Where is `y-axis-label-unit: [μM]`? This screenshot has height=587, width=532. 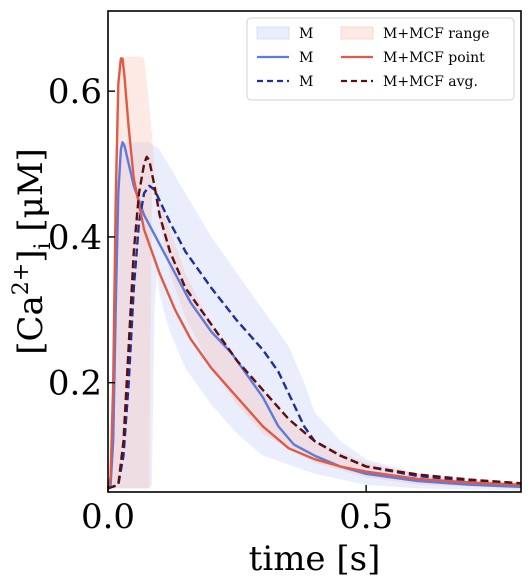
y-axis-label-unit: [μM] is located at coordinates (31, 195).